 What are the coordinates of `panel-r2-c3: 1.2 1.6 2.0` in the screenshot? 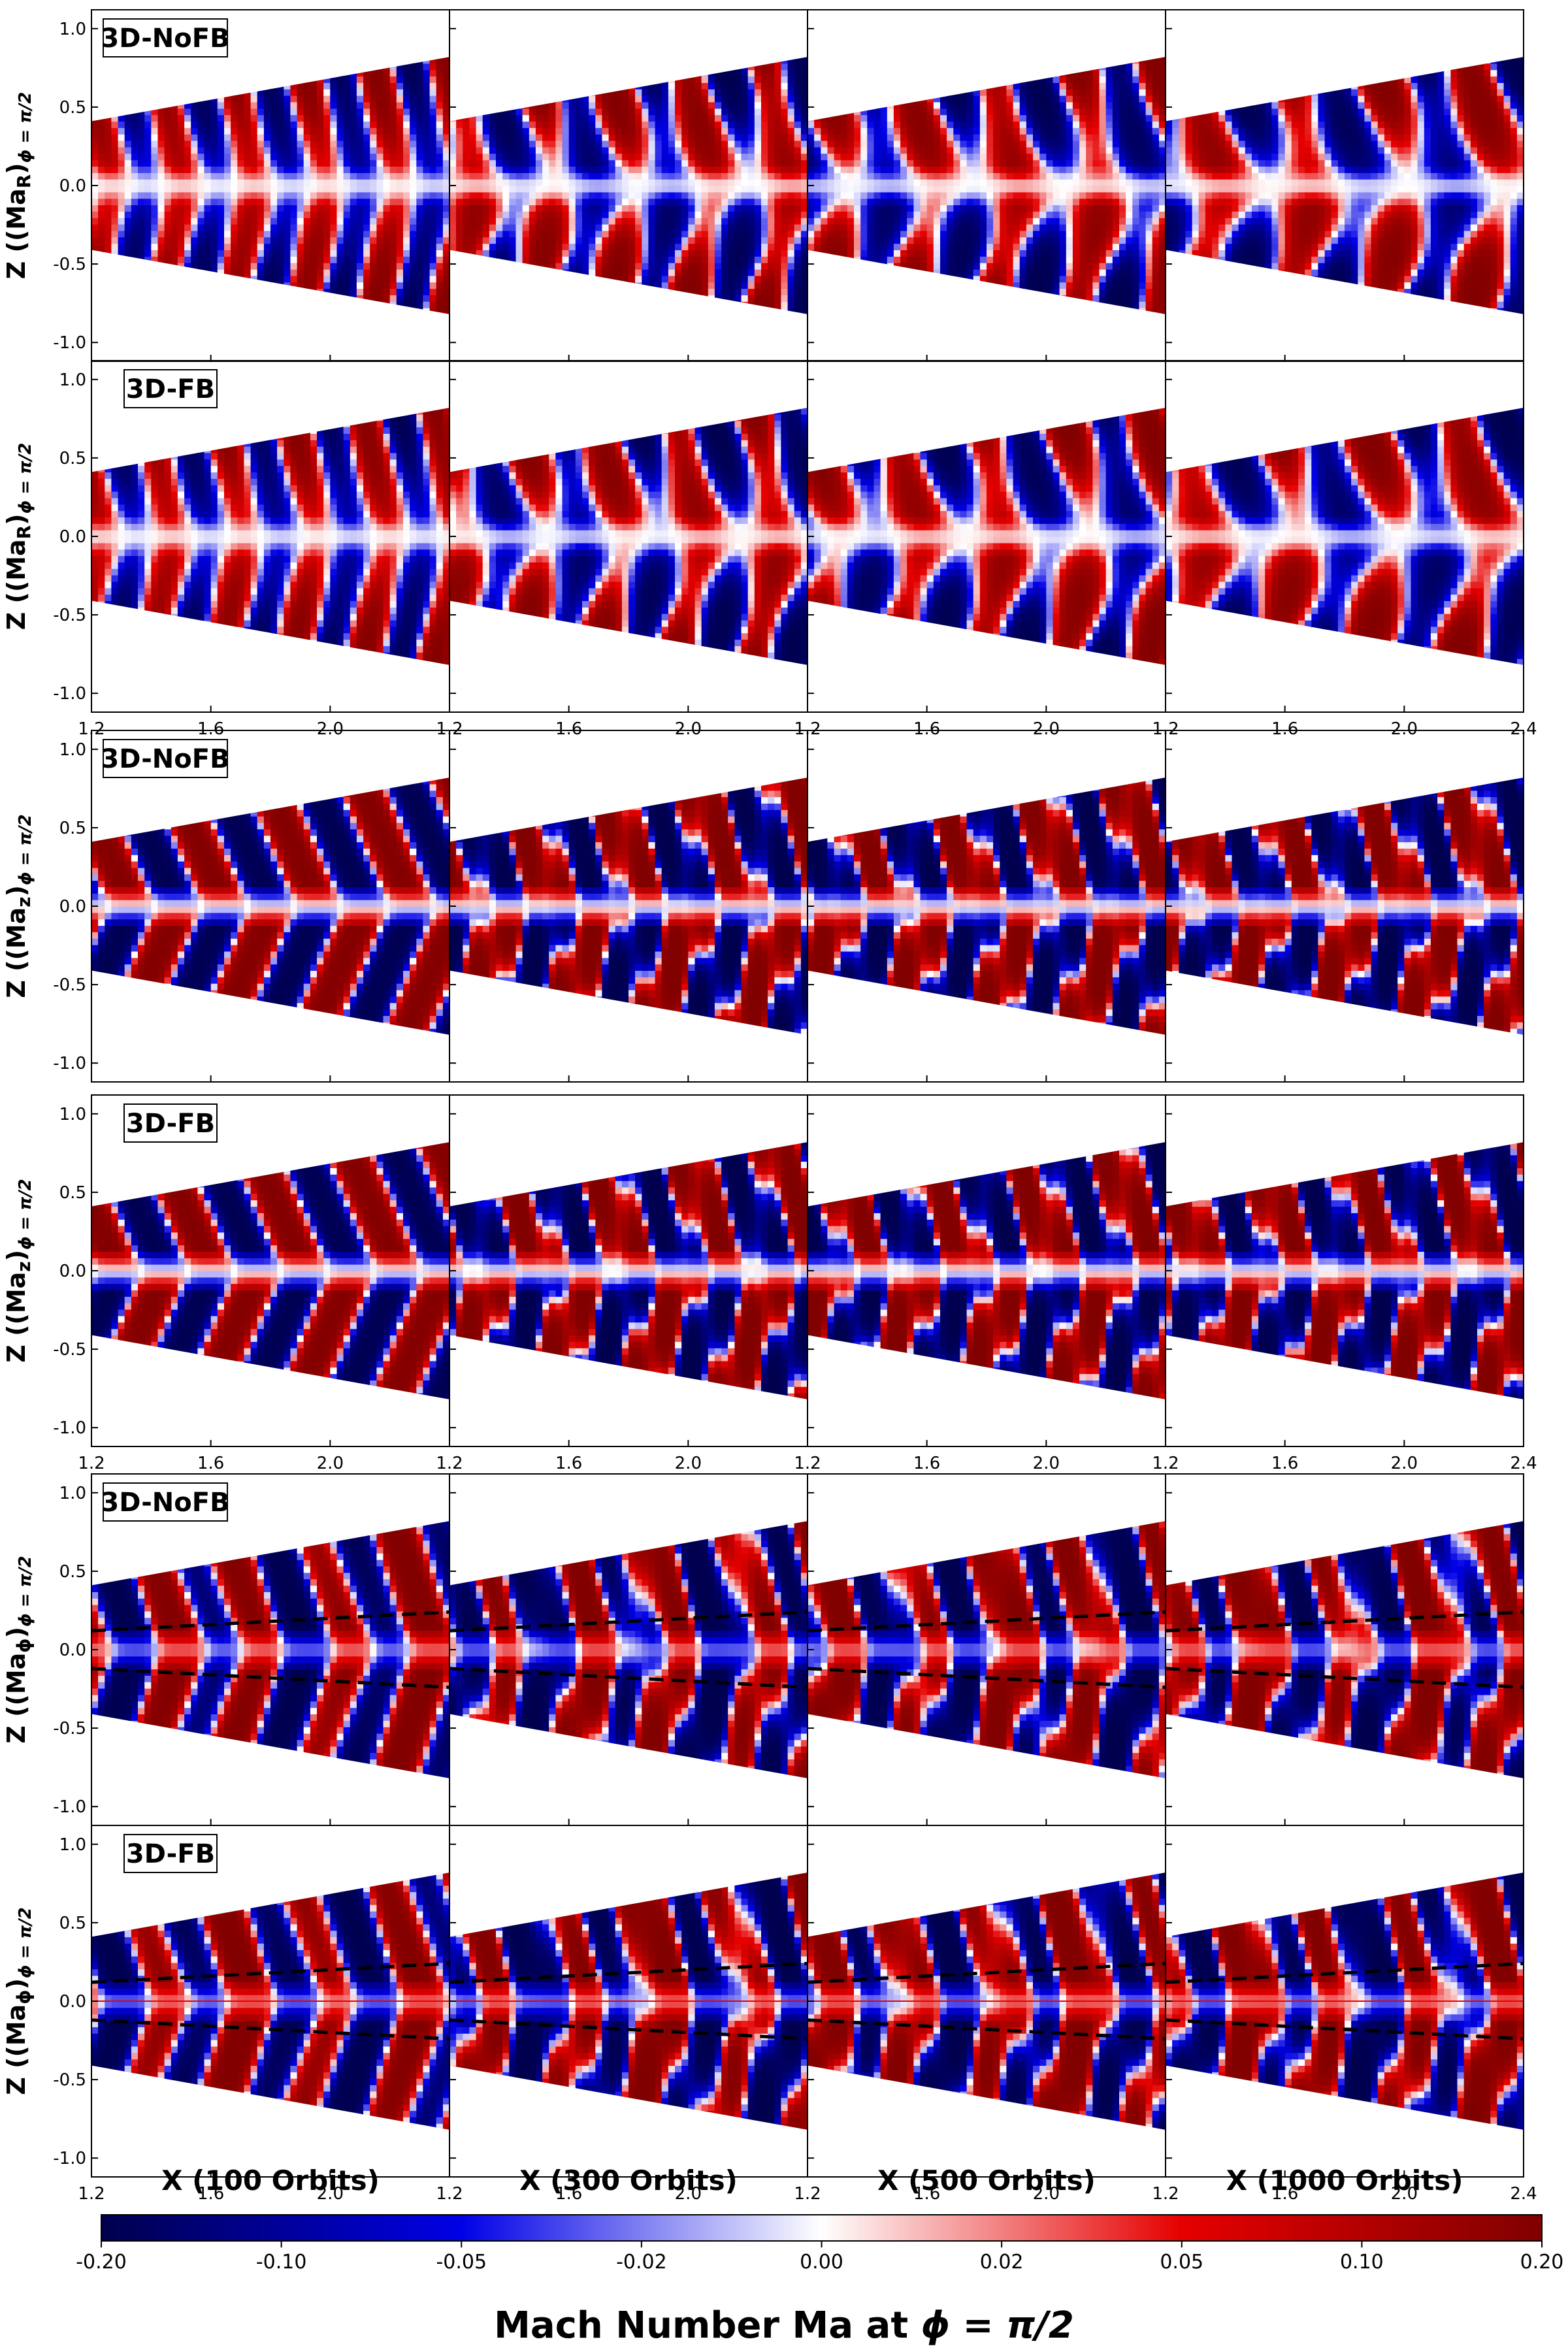 It's located at (980, 549).